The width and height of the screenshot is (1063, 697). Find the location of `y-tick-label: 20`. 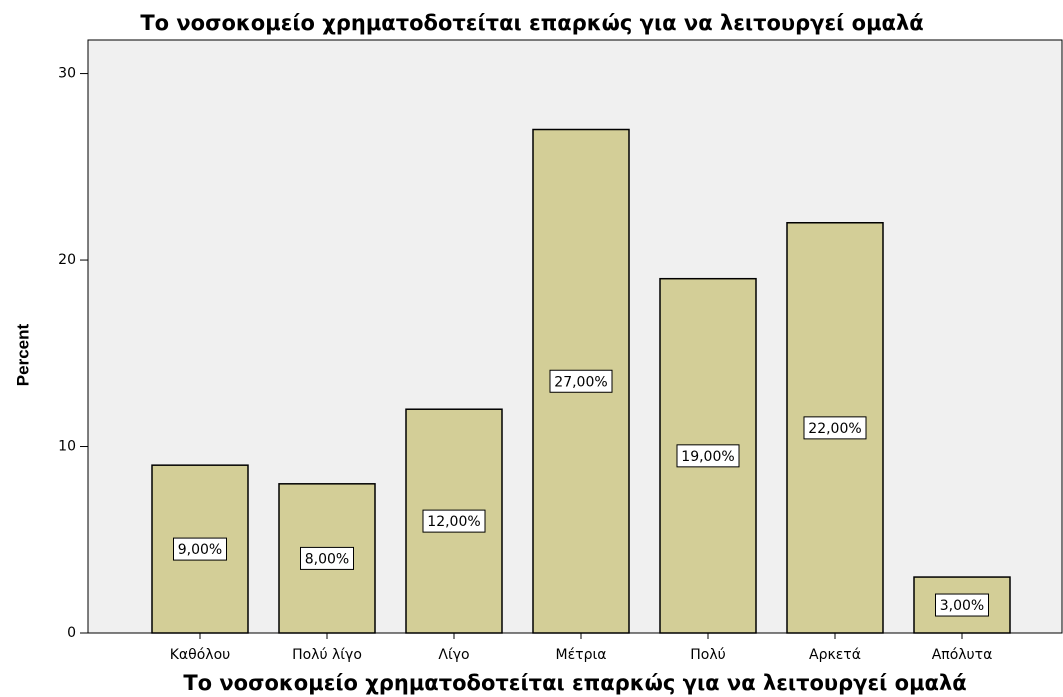

y-tick-label: 20 is located at coordinates (67, 260).